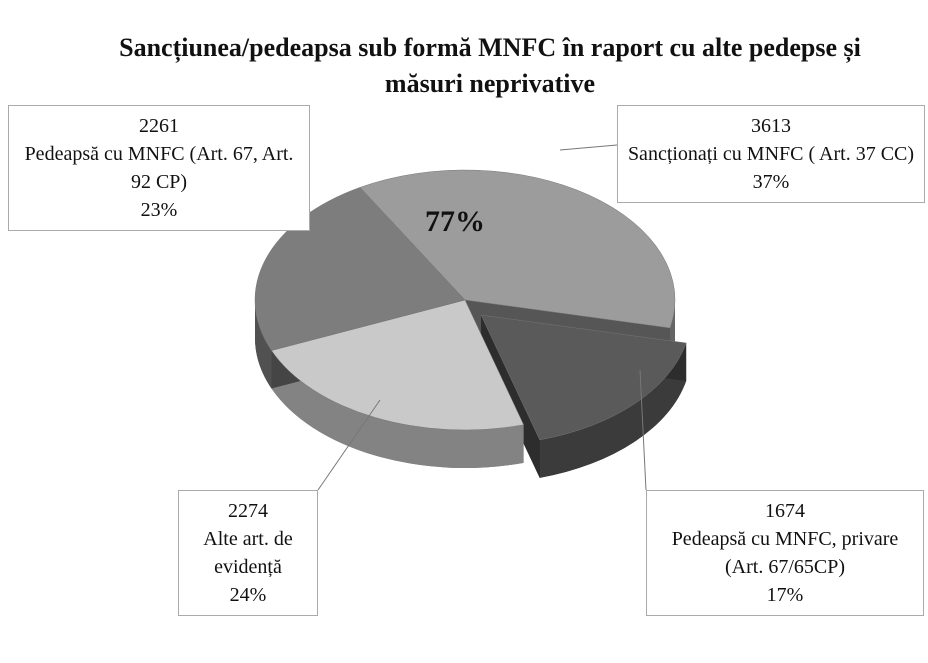 The image size is (928, 663). I want to click on data-label-box: 3613 Sancționați cu MNFC ( Art. 37 CC) 37%, so click(771, 154).